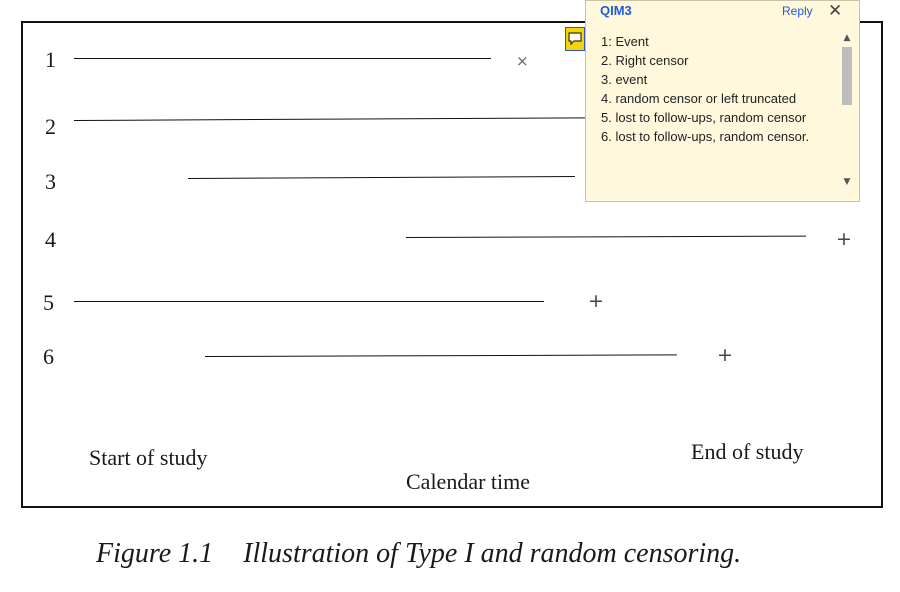 The image size is (900, 592). What do you see at coordinates (747, 451) in the screenshot?
I see `end-of-study-label: End of study` at bounding box center [747, 451].